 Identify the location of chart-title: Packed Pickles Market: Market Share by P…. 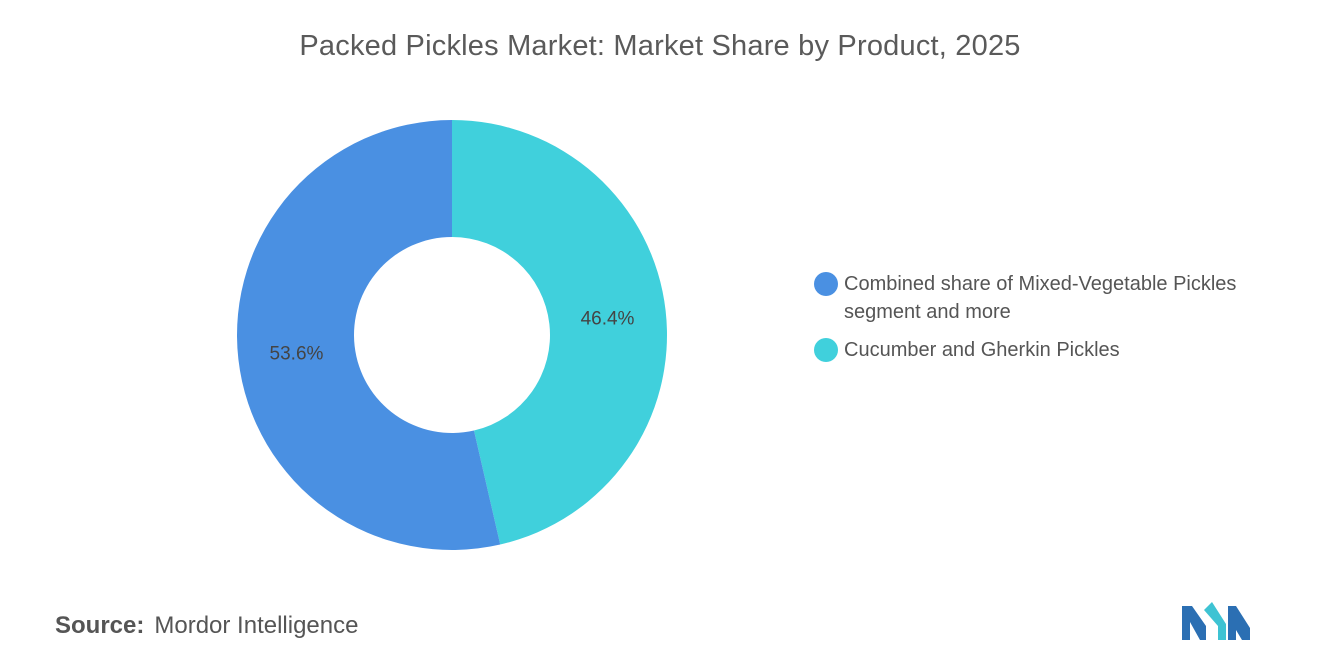
(660, 46).